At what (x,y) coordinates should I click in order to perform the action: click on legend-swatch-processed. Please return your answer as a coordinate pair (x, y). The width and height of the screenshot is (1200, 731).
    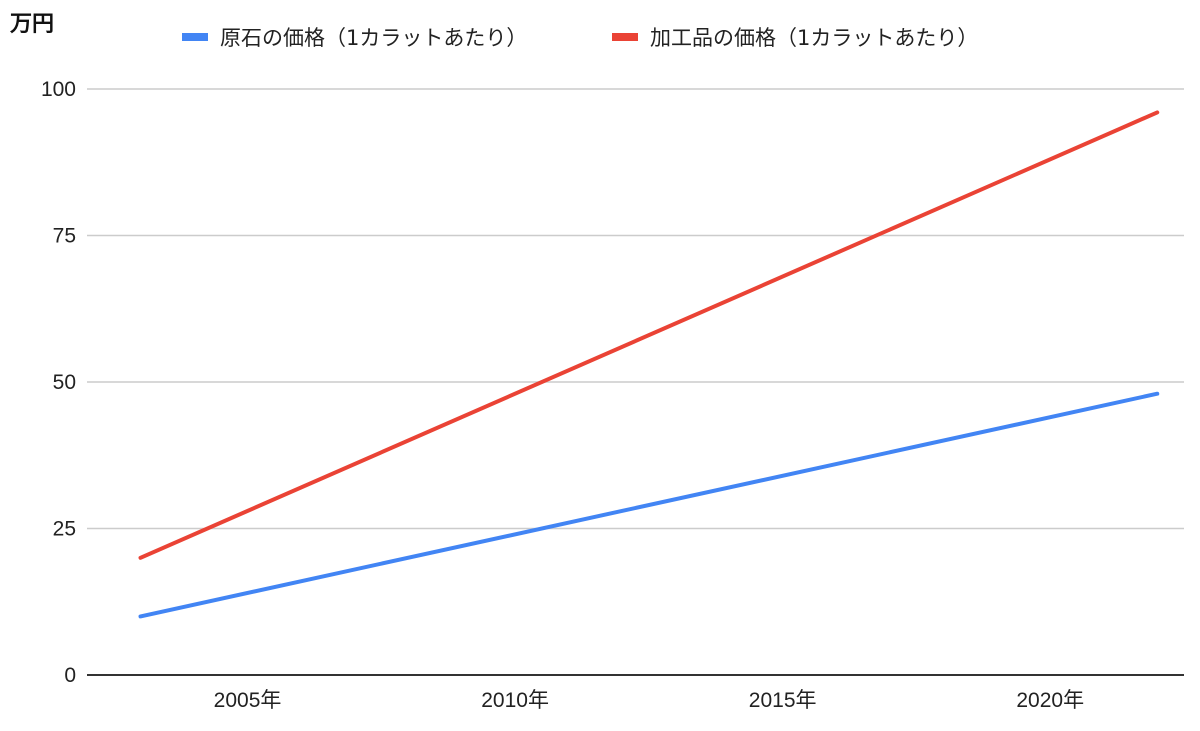
    Looking at the image, I should click on (625, 37).